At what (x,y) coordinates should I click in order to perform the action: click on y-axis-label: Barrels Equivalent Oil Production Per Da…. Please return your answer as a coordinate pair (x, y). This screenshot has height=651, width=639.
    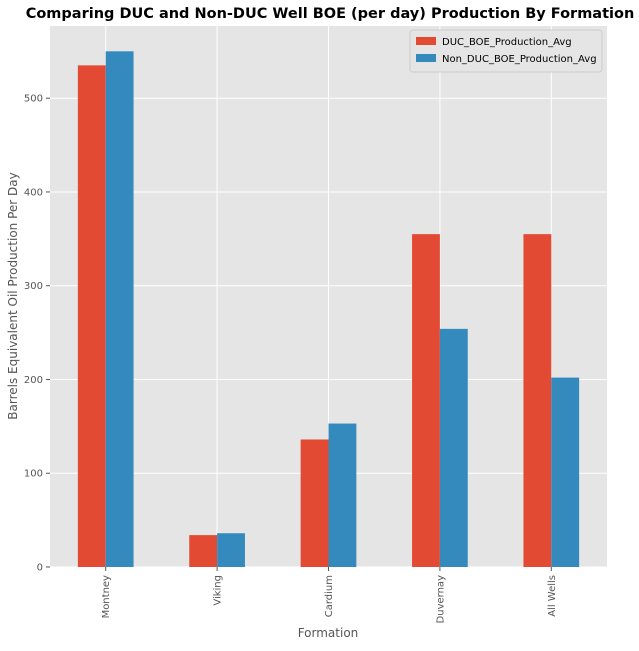
    Looking at the image, I should click on (13, 295).